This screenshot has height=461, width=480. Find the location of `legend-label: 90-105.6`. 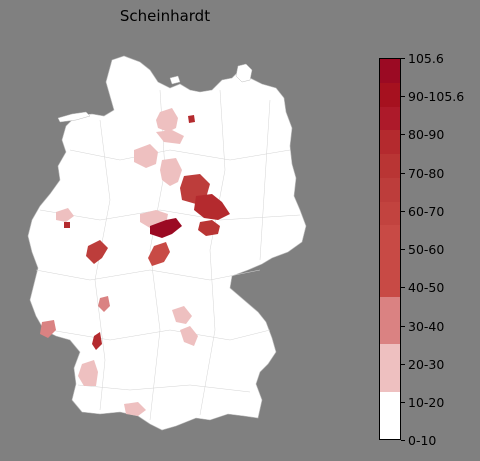

legend-label: 90-105.6 is located at coordinates (436, 96).